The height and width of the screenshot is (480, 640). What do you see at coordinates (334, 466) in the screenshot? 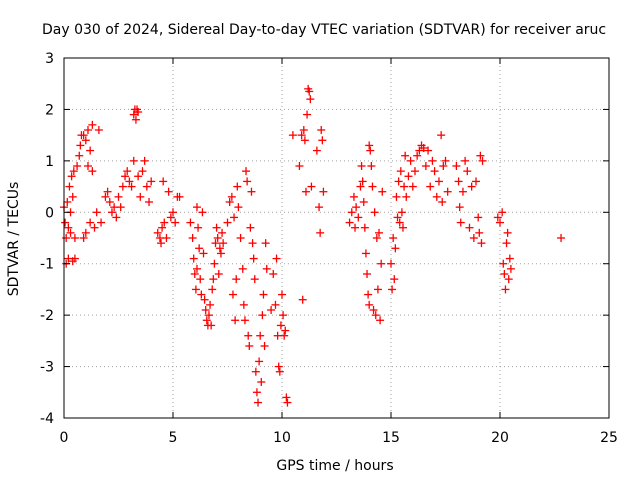
I see `x-axis-label: GPS time / hours` at bounding box center [334, 466].